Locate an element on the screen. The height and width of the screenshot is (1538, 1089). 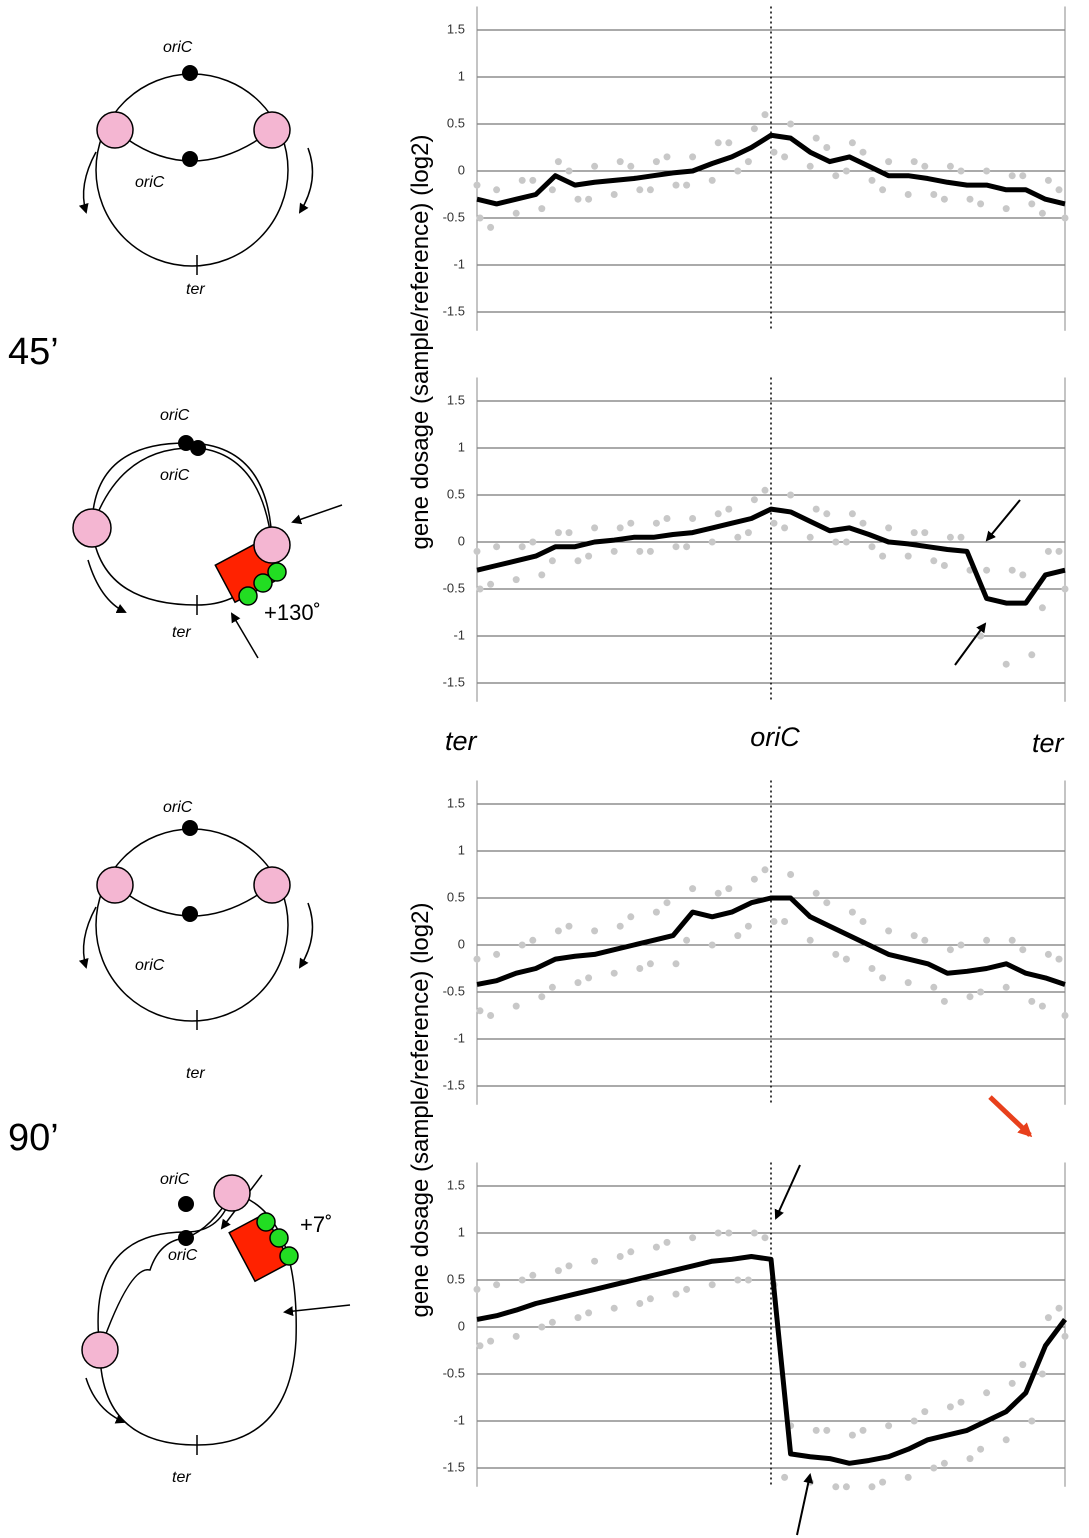
y-tick-label: -1.5 is located at coordinates (454, 1084).